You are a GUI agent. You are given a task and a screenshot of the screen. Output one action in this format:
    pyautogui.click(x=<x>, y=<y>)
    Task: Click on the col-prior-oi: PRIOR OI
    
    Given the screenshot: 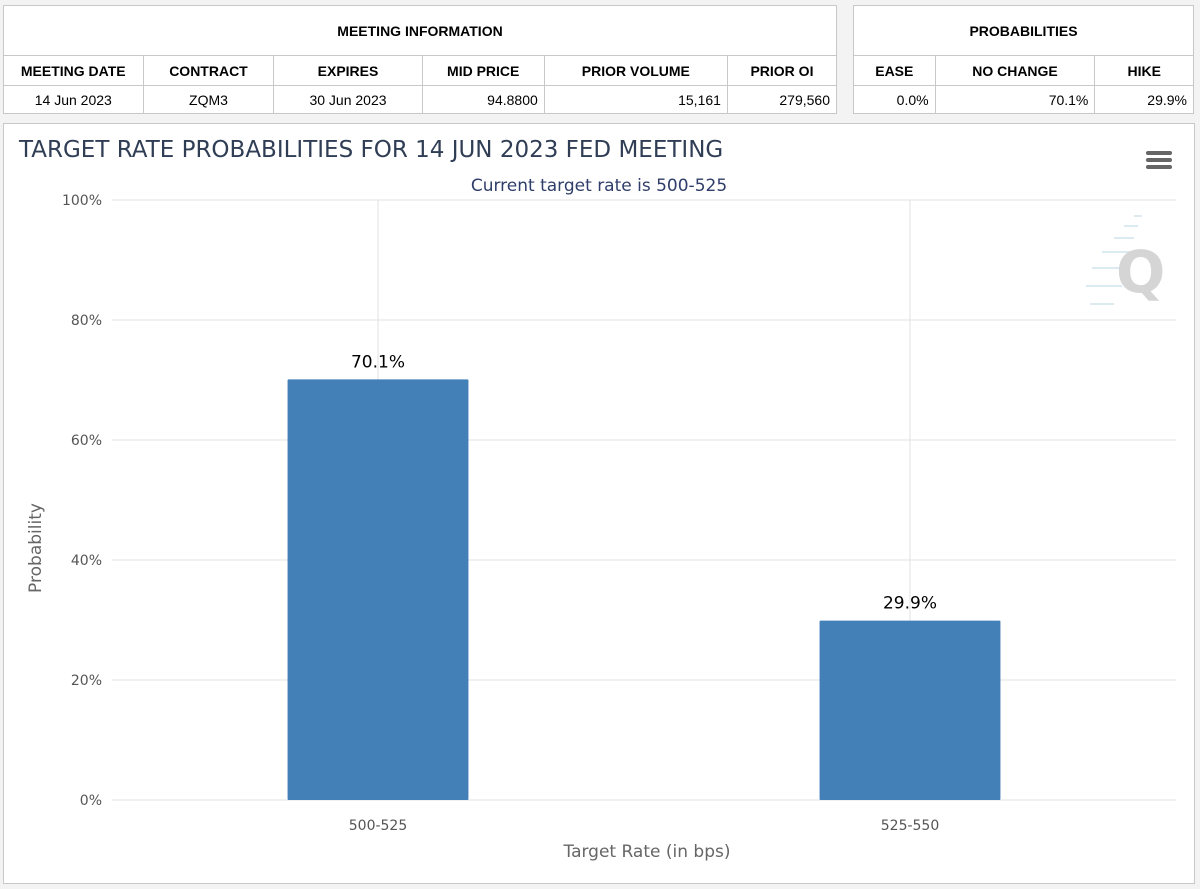 What is the action you would take?
    pyautogui.click(x=782, y=70)
    